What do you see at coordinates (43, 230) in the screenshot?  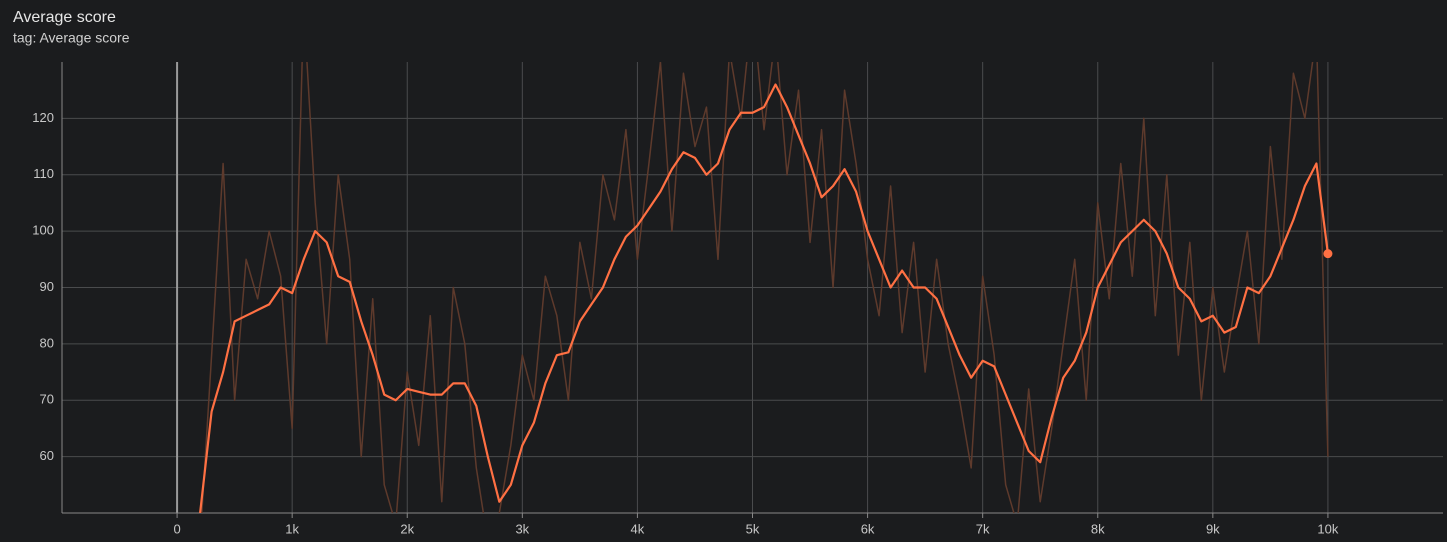 I see `y-tick-label: 100` at bounding box center [43, 230].